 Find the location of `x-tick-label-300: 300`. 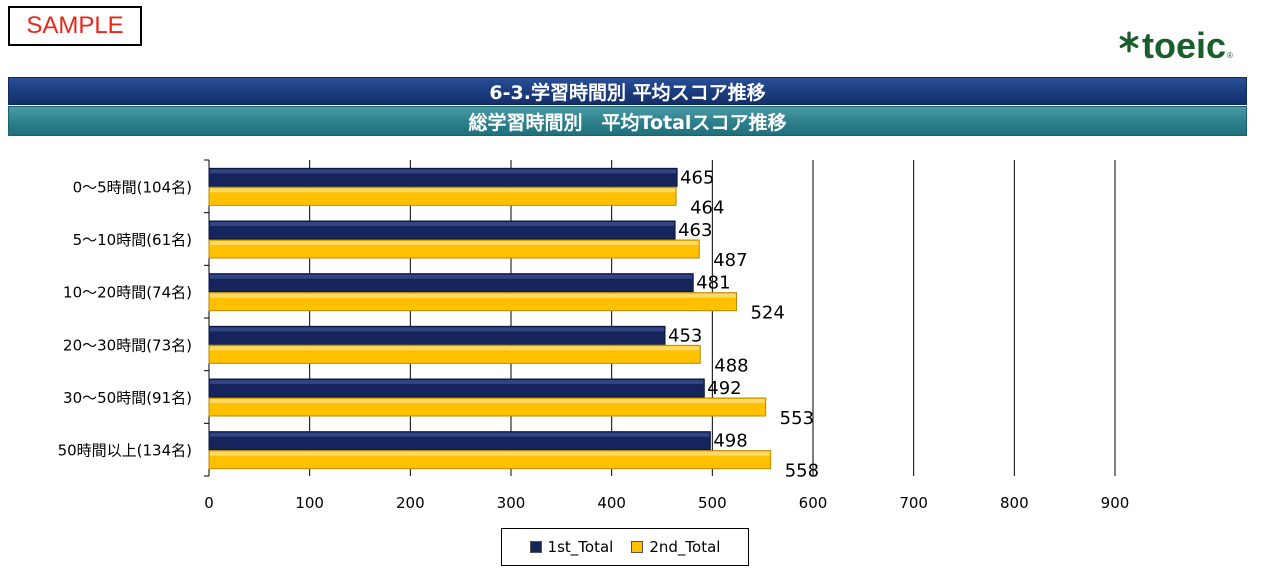

x-tick-label-300: 300 is located at coordinates (511, 503).